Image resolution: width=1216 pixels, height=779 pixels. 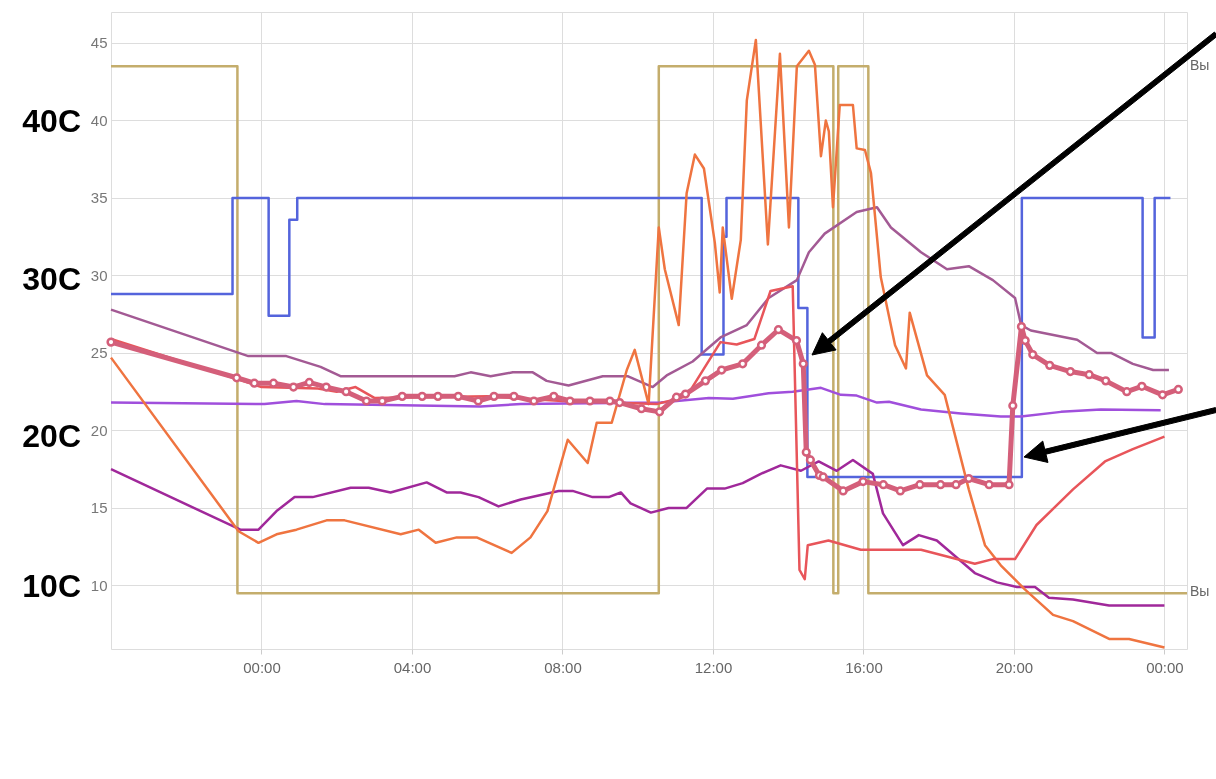 I want to click on y-tick-label: 25, so click(x=99, y=353).